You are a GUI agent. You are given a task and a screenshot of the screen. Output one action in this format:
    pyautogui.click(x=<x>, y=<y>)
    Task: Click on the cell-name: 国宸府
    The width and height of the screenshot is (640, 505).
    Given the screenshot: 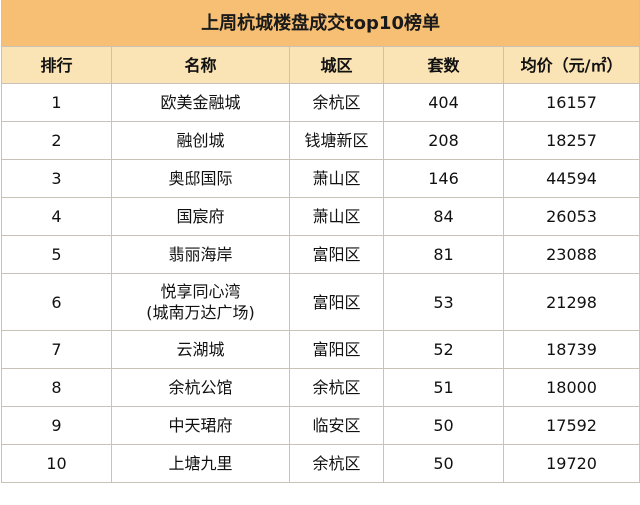 What is the action you would take?
    pyautogui.click(x=200, y=216)
    